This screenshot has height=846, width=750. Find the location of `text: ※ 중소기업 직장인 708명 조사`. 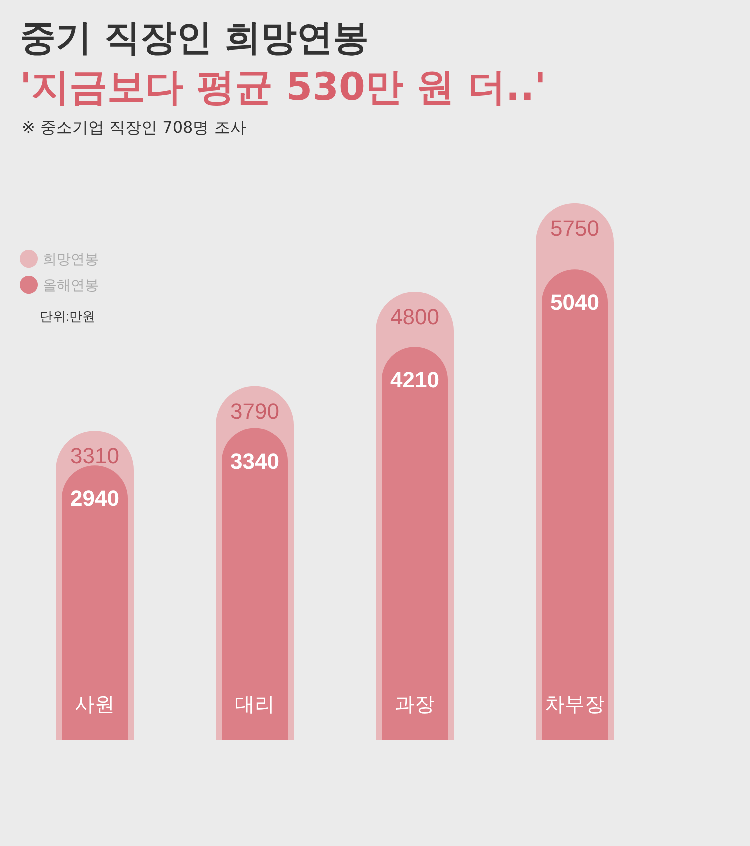

text: ※ 중소기업 직장인 708명 조사 is located at coordinates (134, 128).